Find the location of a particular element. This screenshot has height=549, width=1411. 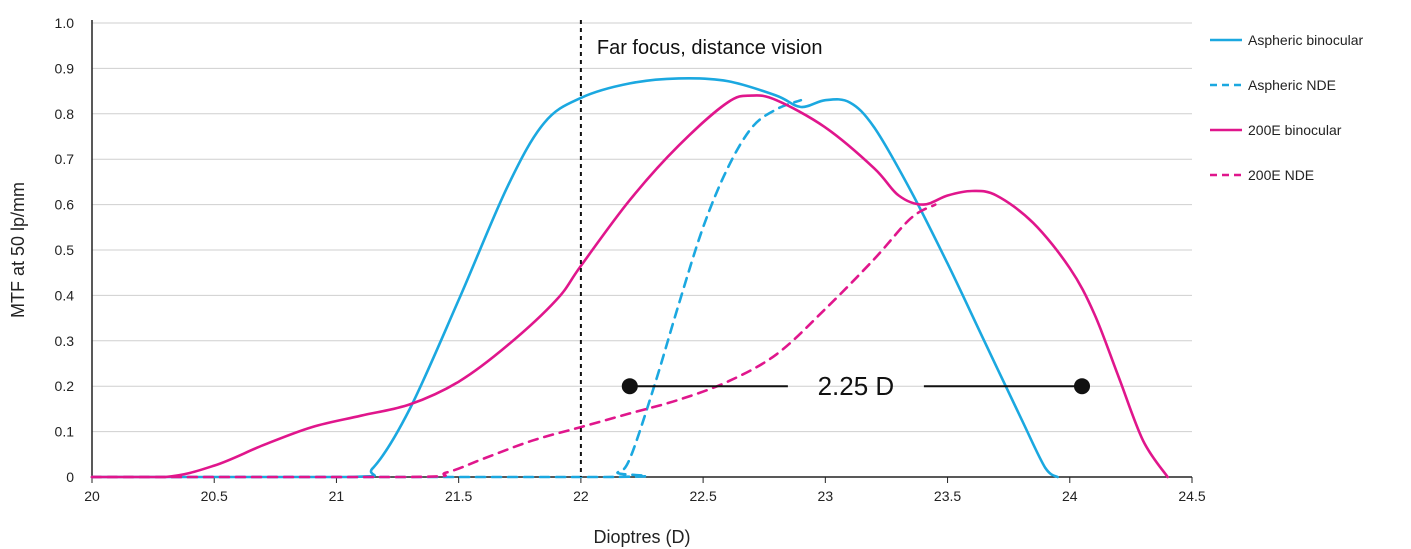

y-tick-label: 0.8 is located at coordinates (65, 114).